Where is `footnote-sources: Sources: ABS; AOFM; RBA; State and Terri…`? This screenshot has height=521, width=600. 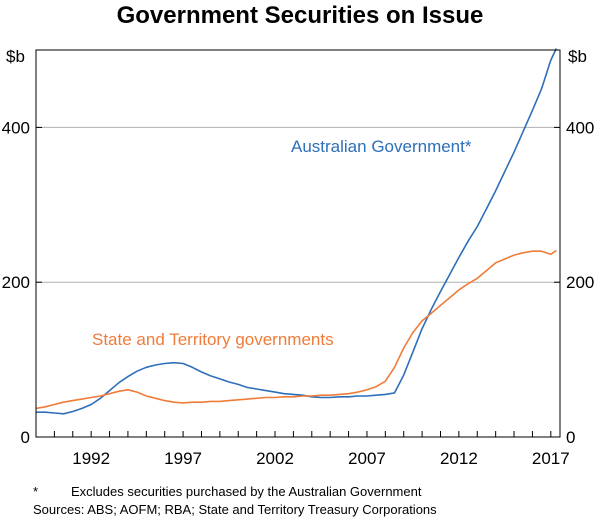
footnote-sources: Sources: ABS; AOFM; RBA; State and Terri… is located at coordinates (235, 509).